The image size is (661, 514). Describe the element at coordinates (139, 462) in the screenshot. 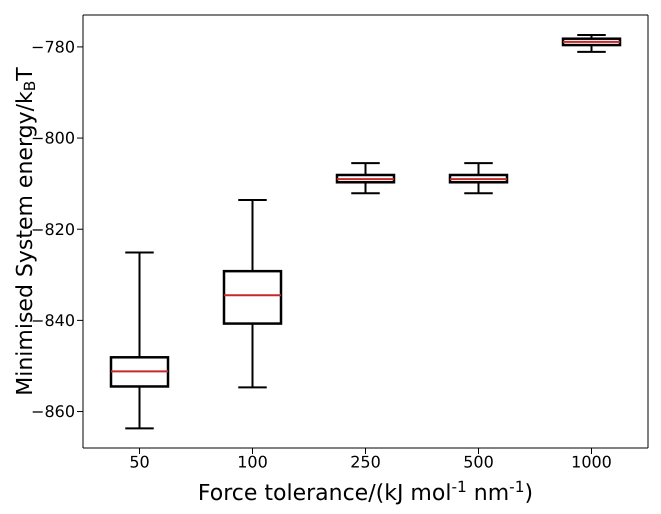

I see `x-tick-label: 50` at that location.